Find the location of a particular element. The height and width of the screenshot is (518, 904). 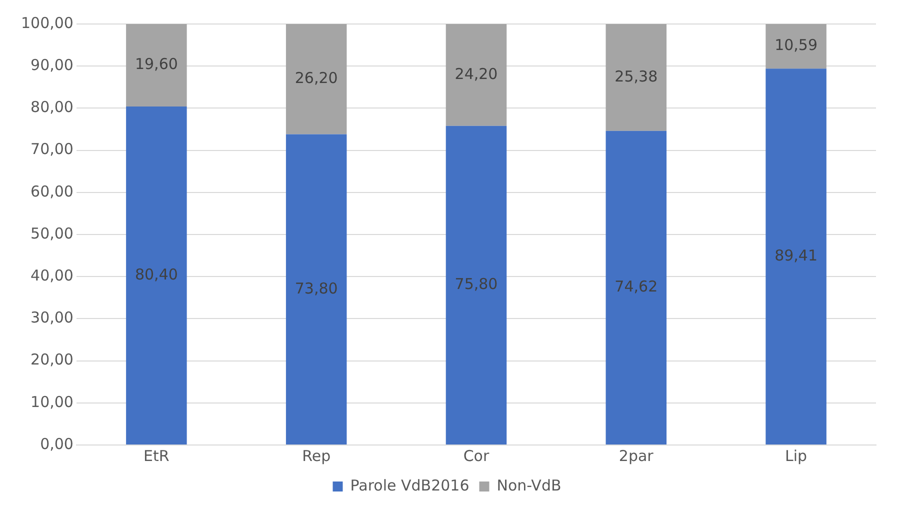

data-label: 73,80 is located at coordinates (316, 288).